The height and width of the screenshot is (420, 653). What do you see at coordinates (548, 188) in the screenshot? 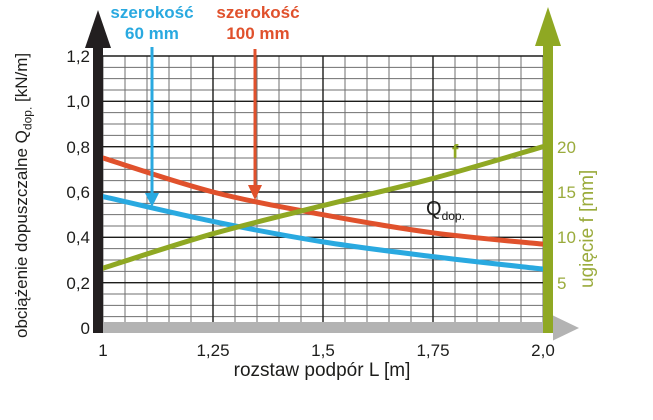
I see `y-axis-right-bar` at bounding box center [548, 188].